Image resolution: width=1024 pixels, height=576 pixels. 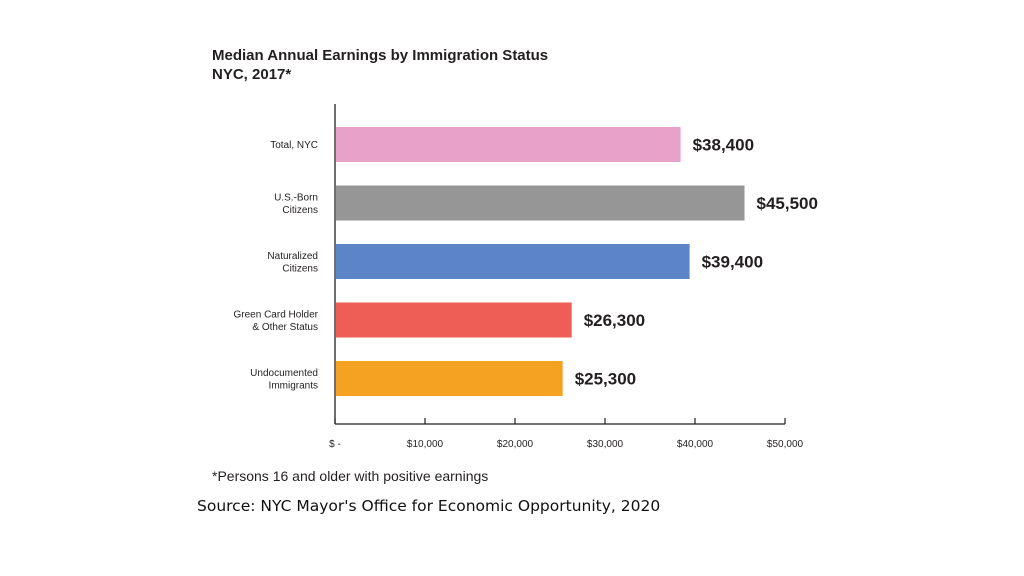 I want to click on category-label: U.S.-Born Citizens, so click(x=296, y=204).